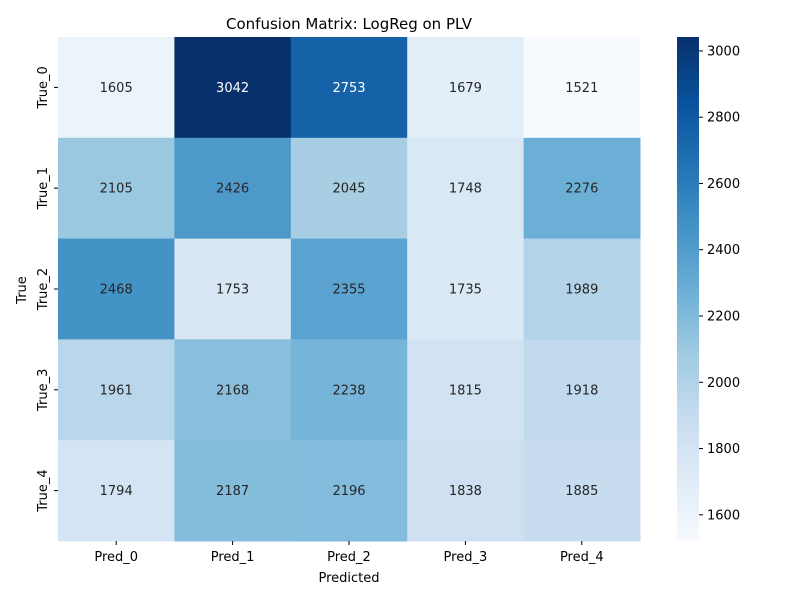  I want to click on cell-value-label: 2753, so click(348, 88).